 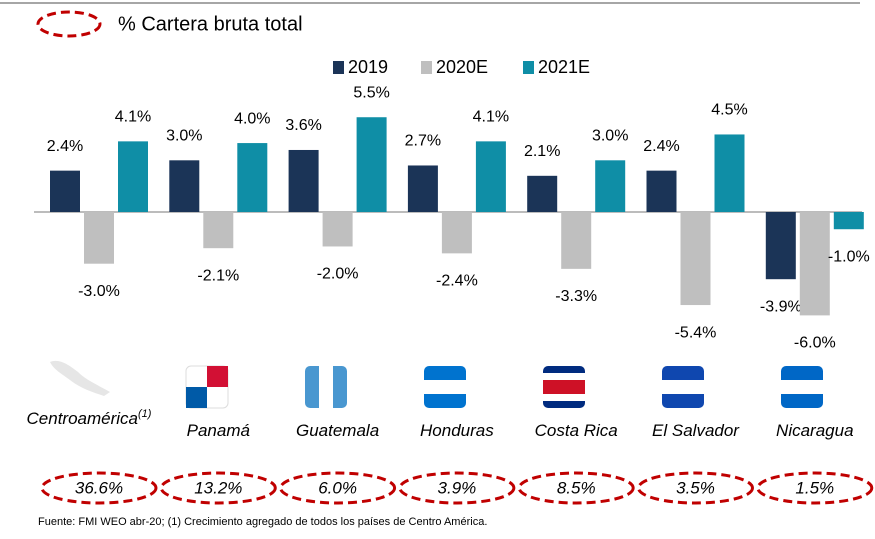 I want to click on legend-label: 2021E, so click(x=564, y=67).